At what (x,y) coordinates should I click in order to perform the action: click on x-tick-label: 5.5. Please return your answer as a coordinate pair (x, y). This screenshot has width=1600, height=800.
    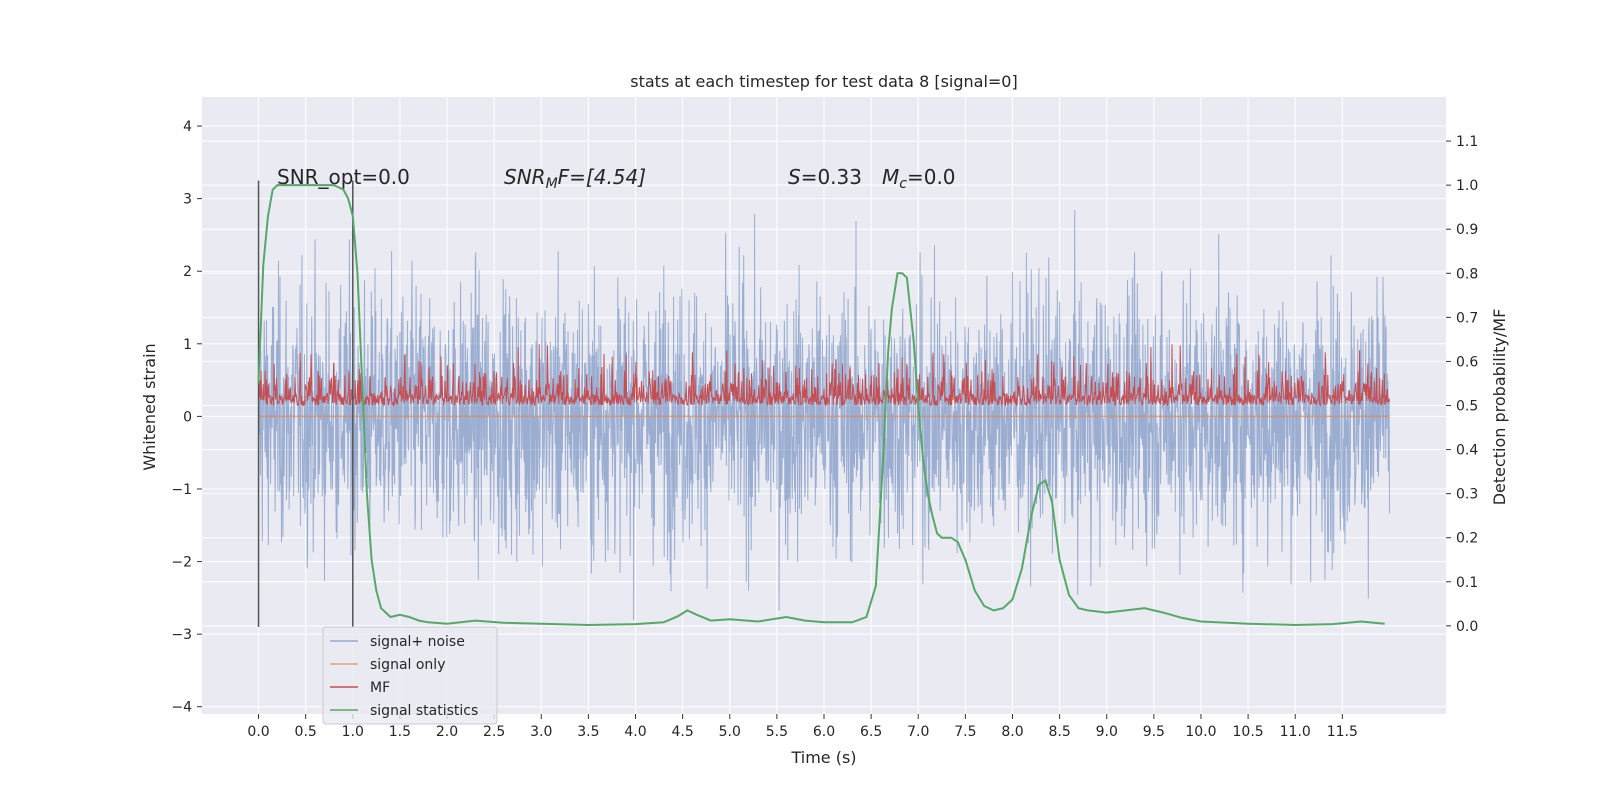
    Looking at the image, I should click on (777, 732).